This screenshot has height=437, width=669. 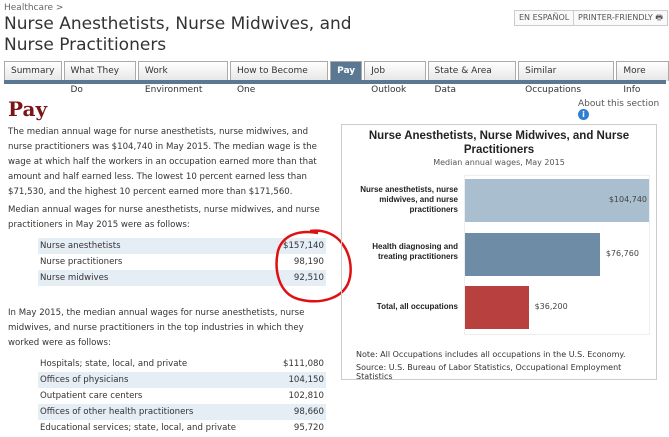 What do you see at coordinates (472, 78) in the screenshot?
I see `tab-state-area-data: State & Area Data` at bounding box center [472, 78].